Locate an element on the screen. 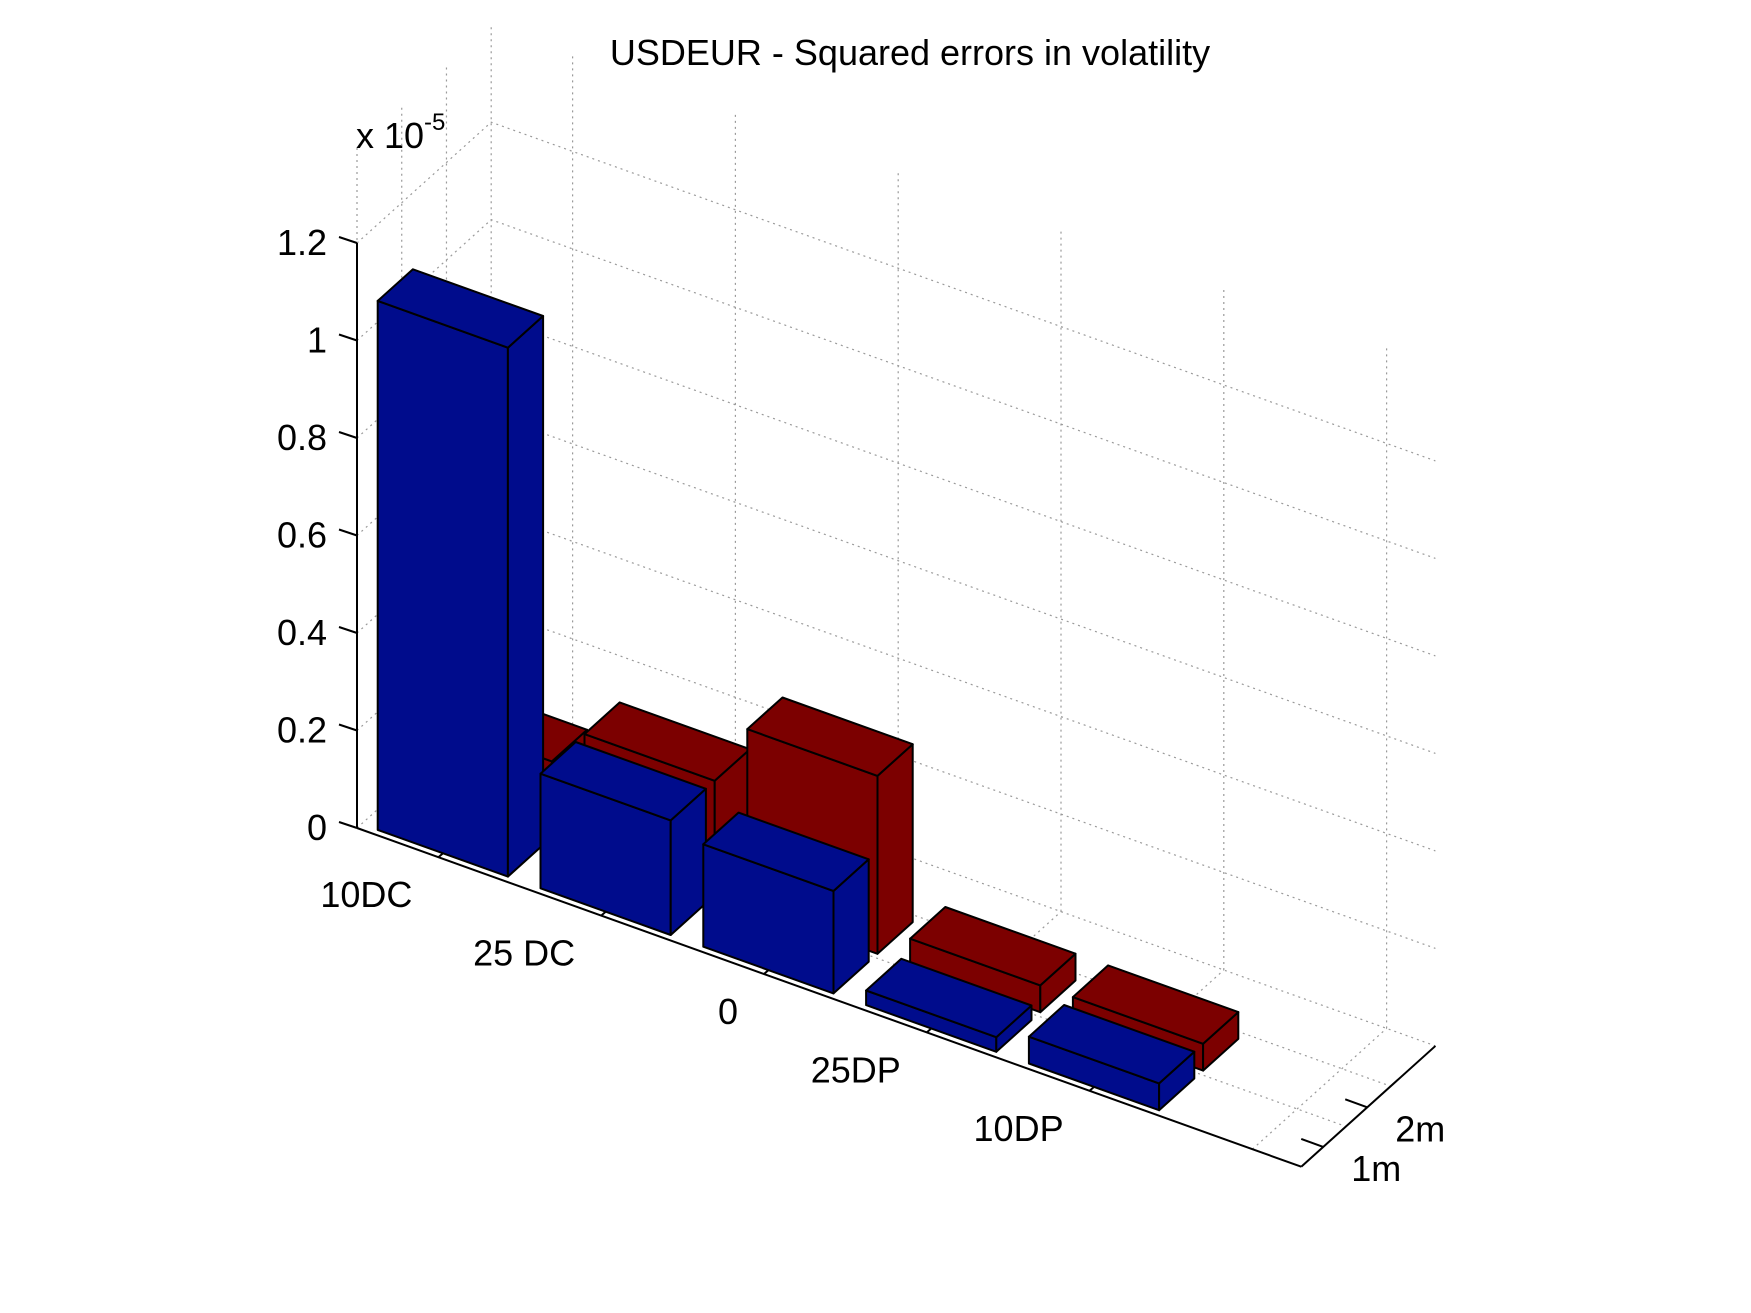  x-tick-label: 25DP is located at coordinates (856, 1069).